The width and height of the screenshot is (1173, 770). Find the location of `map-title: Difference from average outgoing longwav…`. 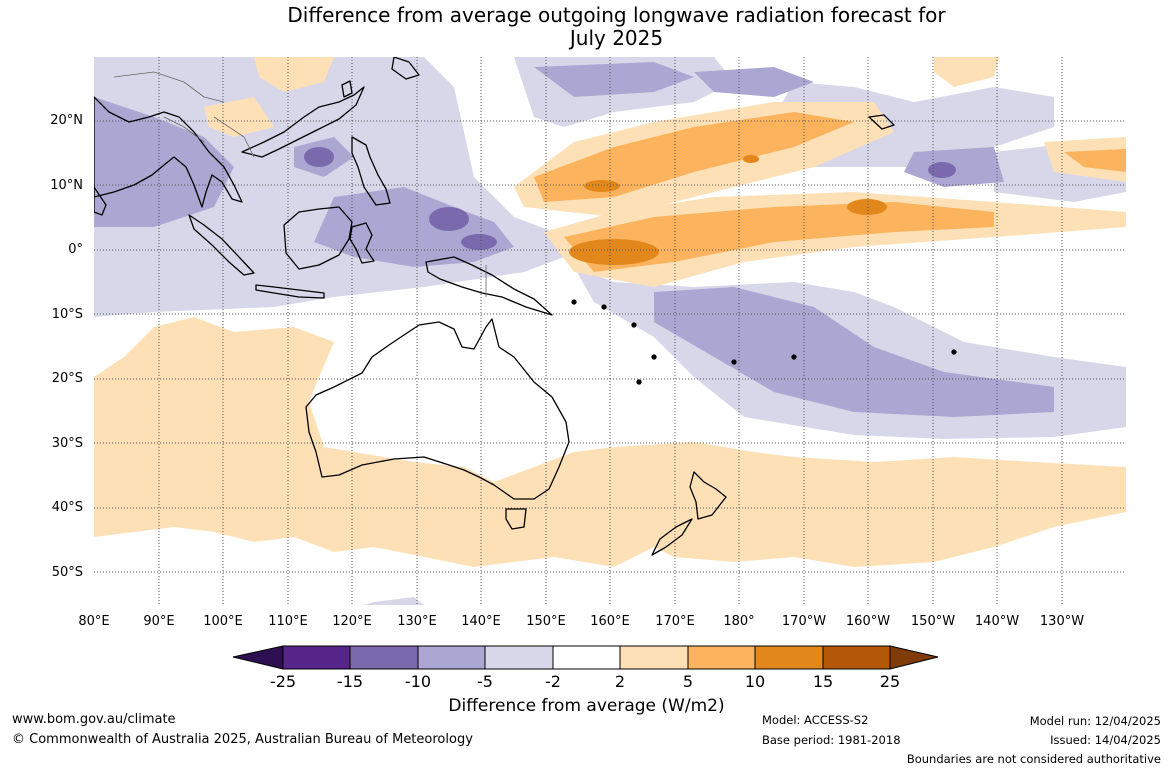

map-title: Difference from average outgoing longwav… is located at coordinates (586, 27).